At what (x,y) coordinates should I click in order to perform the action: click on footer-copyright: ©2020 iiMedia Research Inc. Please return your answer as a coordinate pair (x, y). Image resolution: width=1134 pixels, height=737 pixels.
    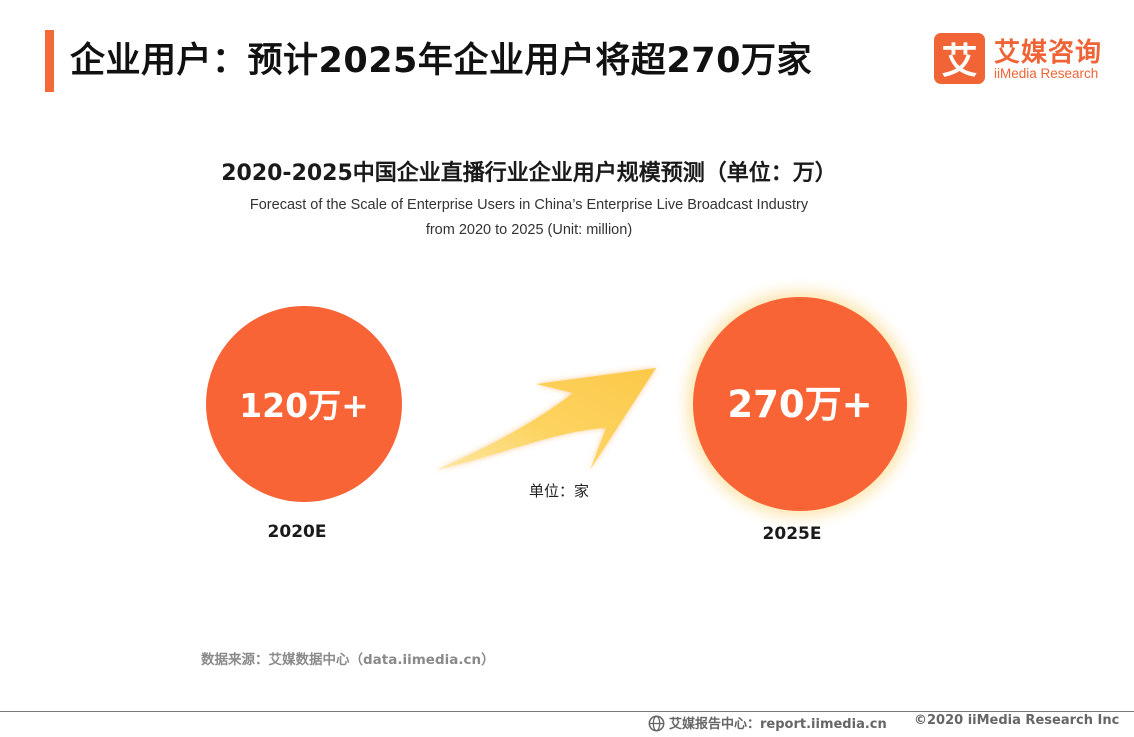
    Looking at the image, I should click on (1017, 720).